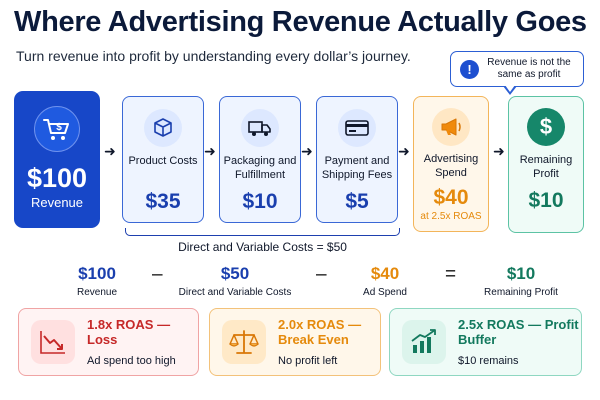 The width and height of the screenshot is (600, 400). What do you see at coordinates (385, 273) in the screenshot?
I see `equation-adspend-amount: $40` at bounding box center [385, 273].